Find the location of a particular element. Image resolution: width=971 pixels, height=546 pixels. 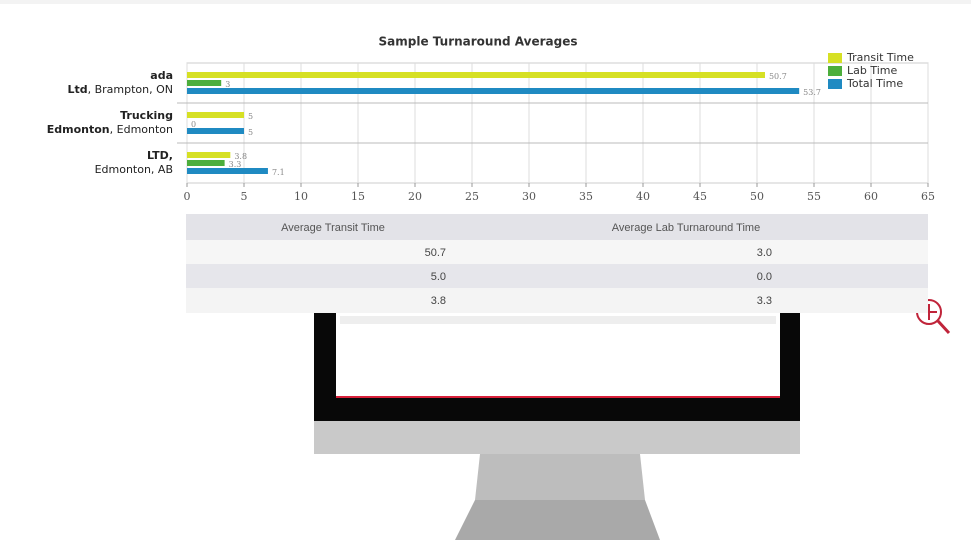

monitor-neck is located at coordinates (560, 477).